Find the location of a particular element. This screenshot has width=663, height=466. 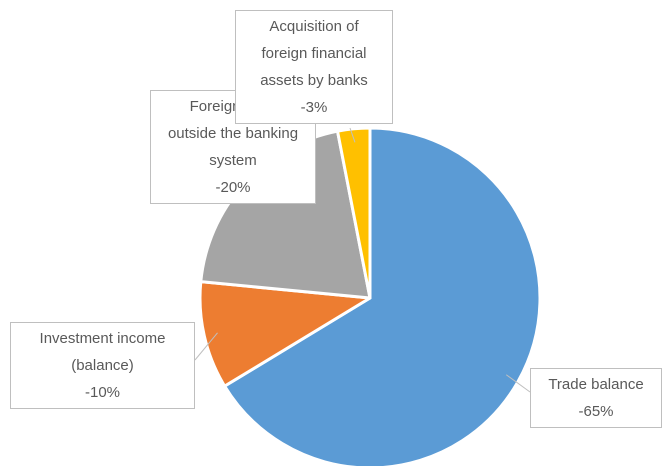

category-label: Foreign cash outside the banking system is located at coordinates (233, 133).